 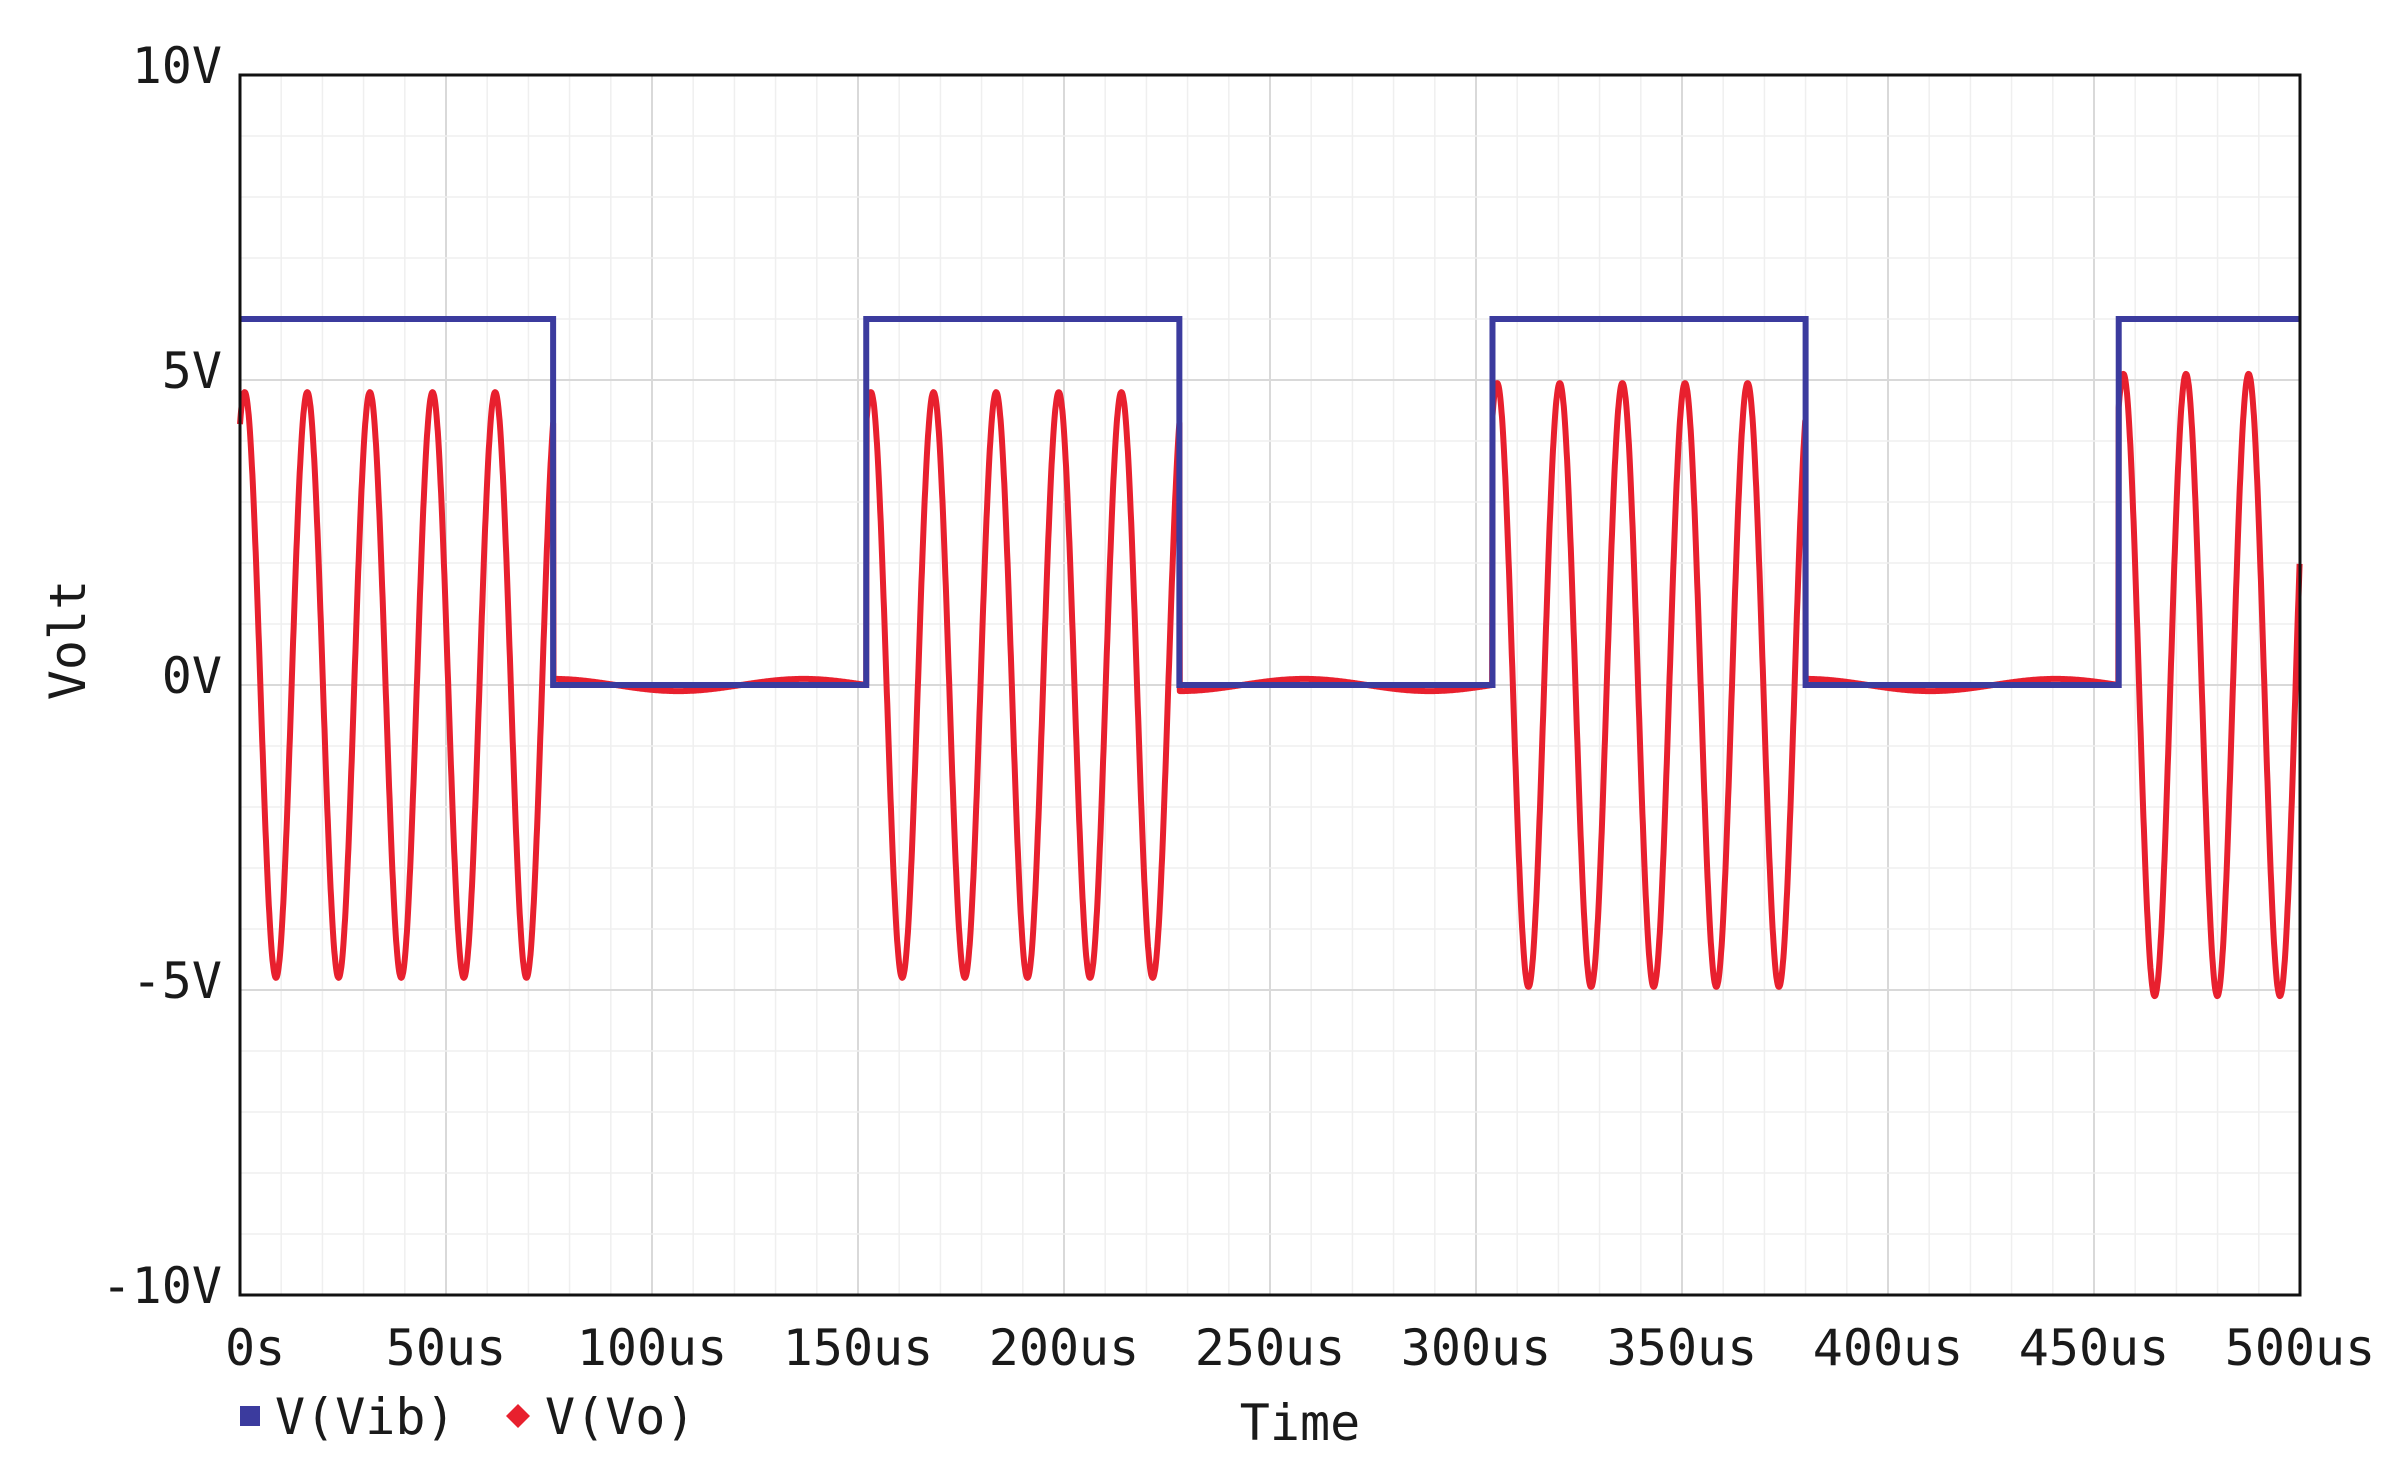 I want to click on legend-label-vo: V(Vo), so click(x=620, y=1417).